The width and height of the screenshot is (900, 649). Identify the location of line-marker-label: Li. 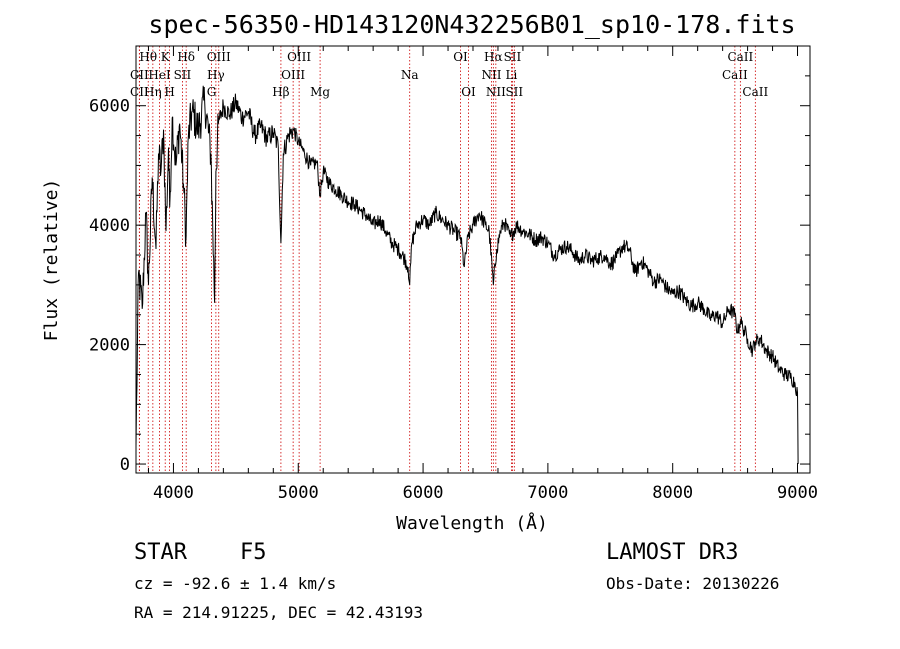
(512, 75).